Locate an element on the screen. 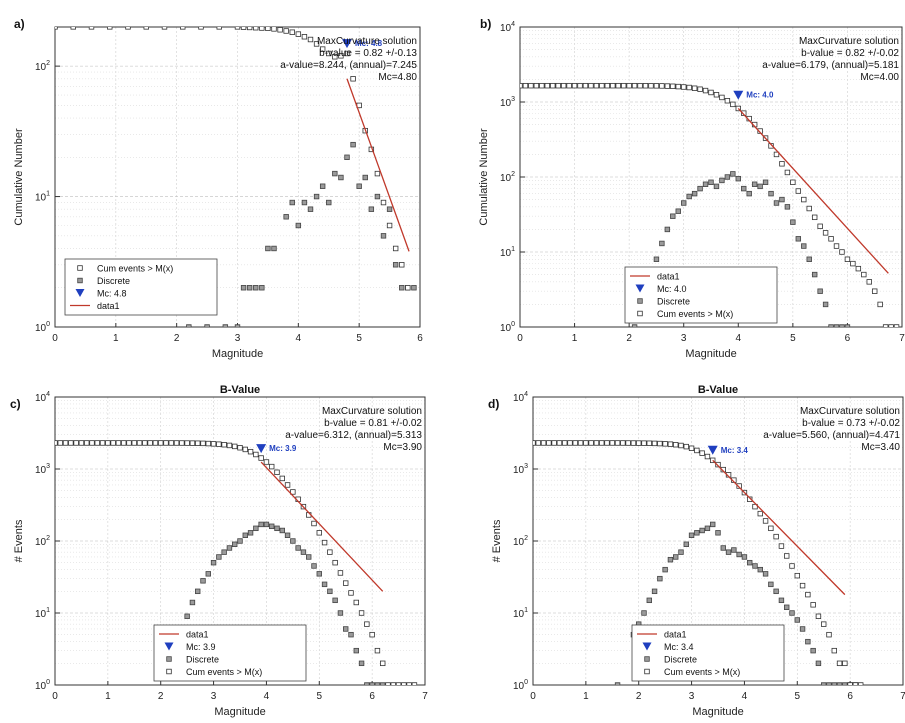  annotation-line: a-value=6.312, (annual)=5.313 is located at coordinates (353, 435).